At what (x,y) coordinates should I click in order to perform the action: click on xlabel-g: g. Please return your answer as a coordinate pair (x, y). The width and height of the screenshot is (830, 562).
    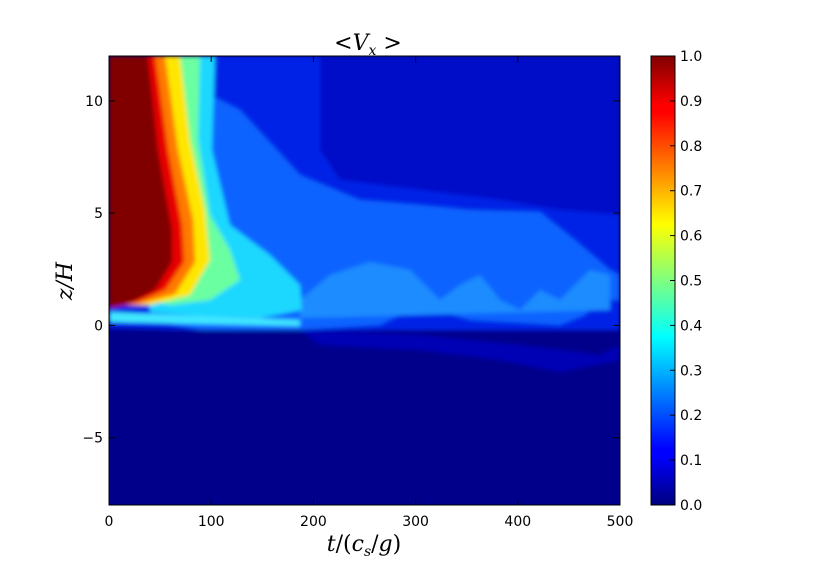
    Looking at the image, I should click on (386, 544).